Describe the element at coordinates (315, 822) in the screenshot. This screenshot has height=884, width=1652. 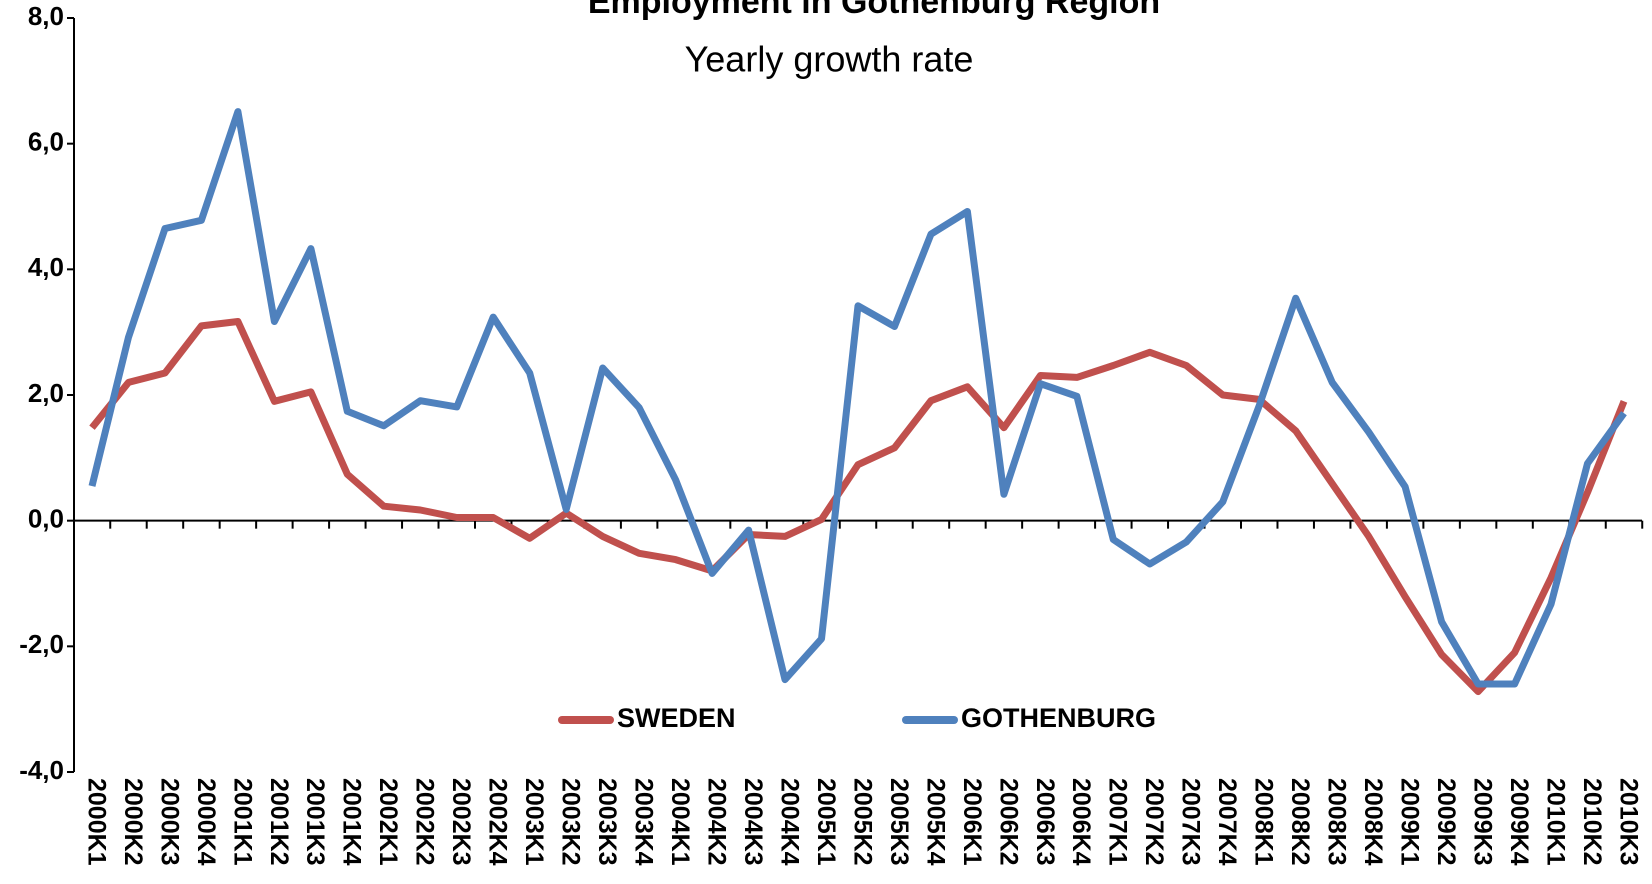
I see `x-tick-label: 2001K3` at that location.